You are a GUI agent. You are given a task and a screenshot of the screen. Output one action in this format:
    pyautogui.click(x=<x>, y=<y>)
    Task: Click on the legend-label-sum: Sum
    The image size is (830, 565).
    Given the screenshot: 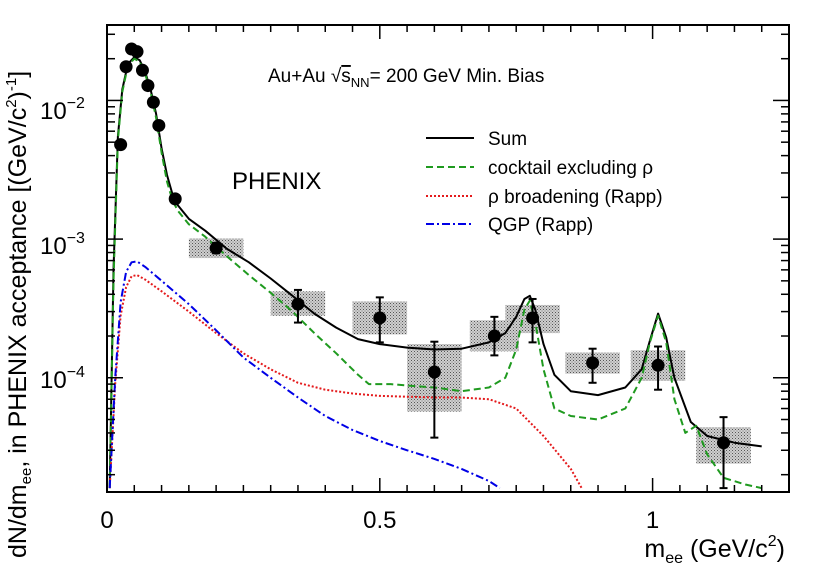 What is the action you would take?
    pyautogui.click(x=507, y=139)
    